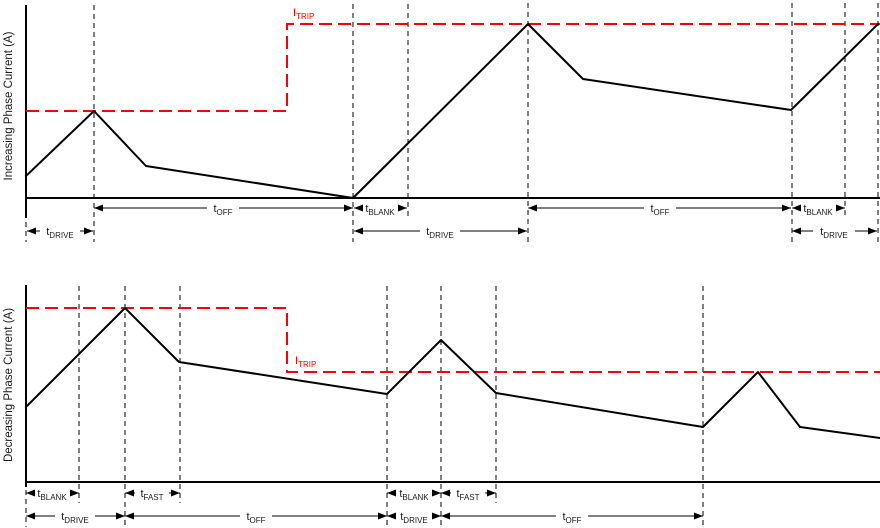  Describe the element at coordinates (9, 105) in the screenshot. I see `y-axis-label: Increasing Phase Current (A)` at that location.